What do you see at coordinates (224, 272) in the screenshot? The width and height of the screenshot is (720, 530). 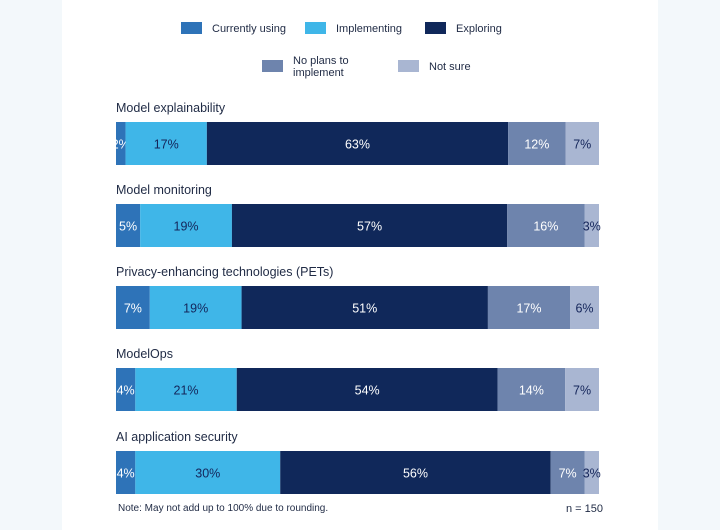 I see `category-label-privacy-enhancing-technologies-pets: Privacy-enhancing technologies (PETs)` at bounding box center [224, 272].